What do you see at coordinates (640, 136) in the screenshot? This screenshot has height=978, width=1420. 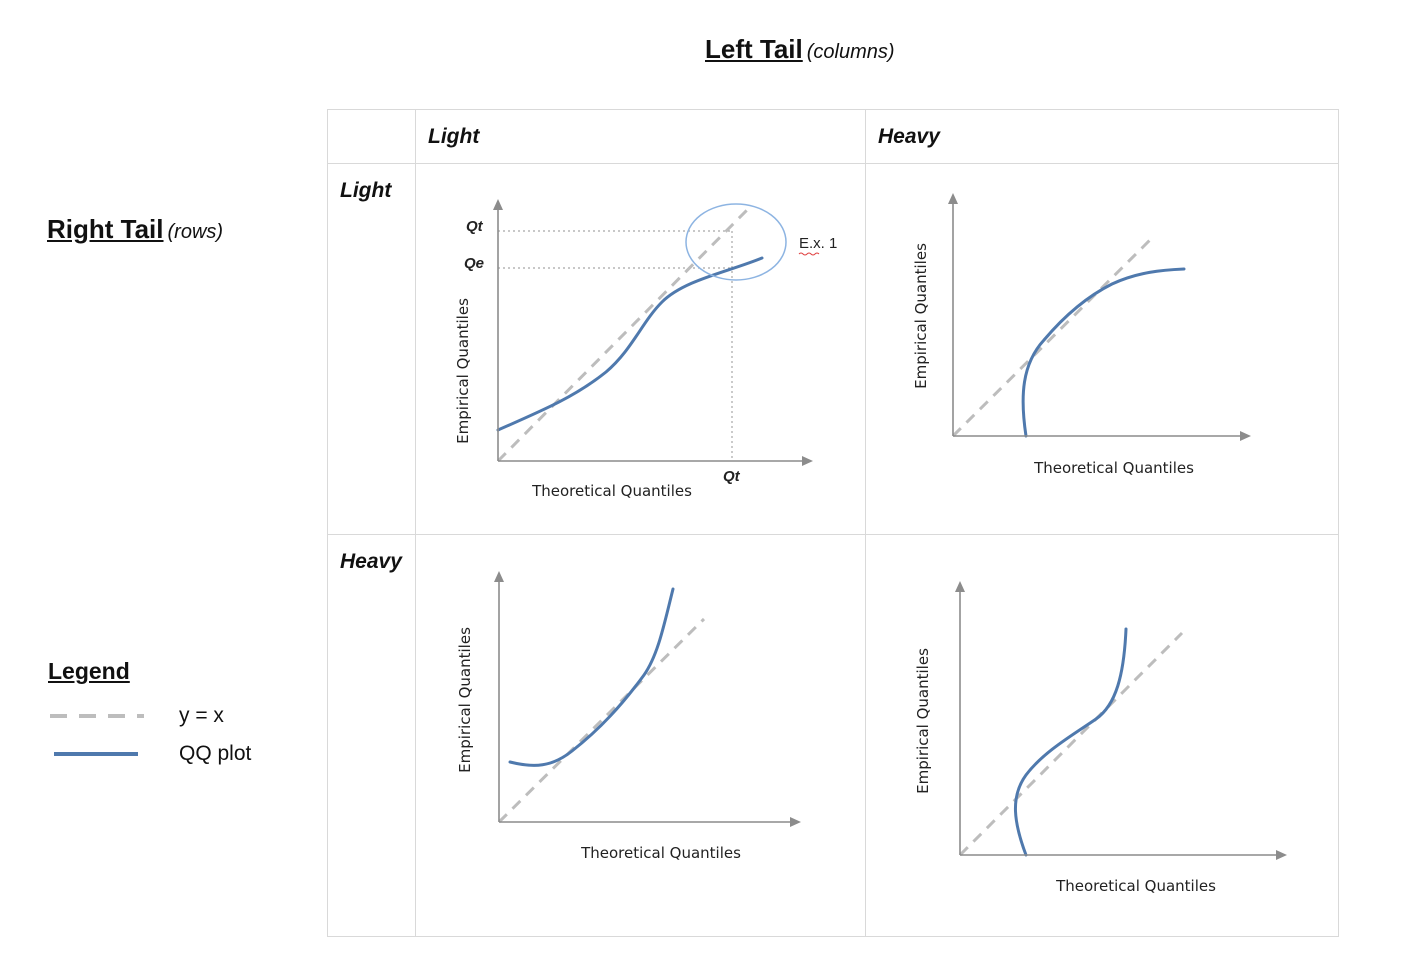 I see `column-header-light: Light` at bounding box center [640, 136].